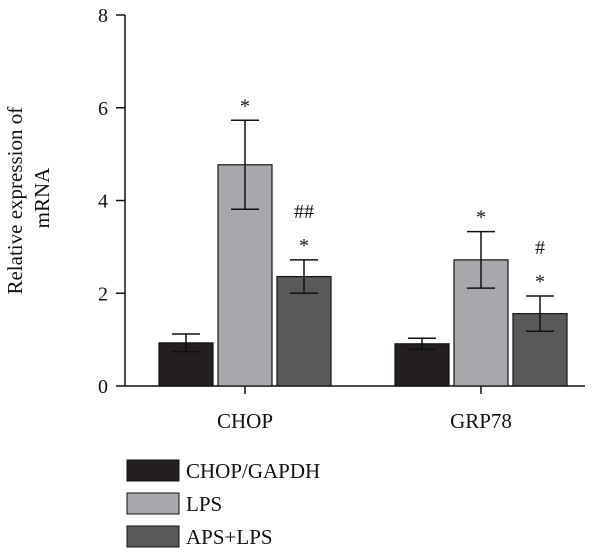 Image resolution: width=600 pixels, height=555 pixels. Describe the element at coordinates (540, 248) in the screenshot. I see `significance-mark: #` at that location.